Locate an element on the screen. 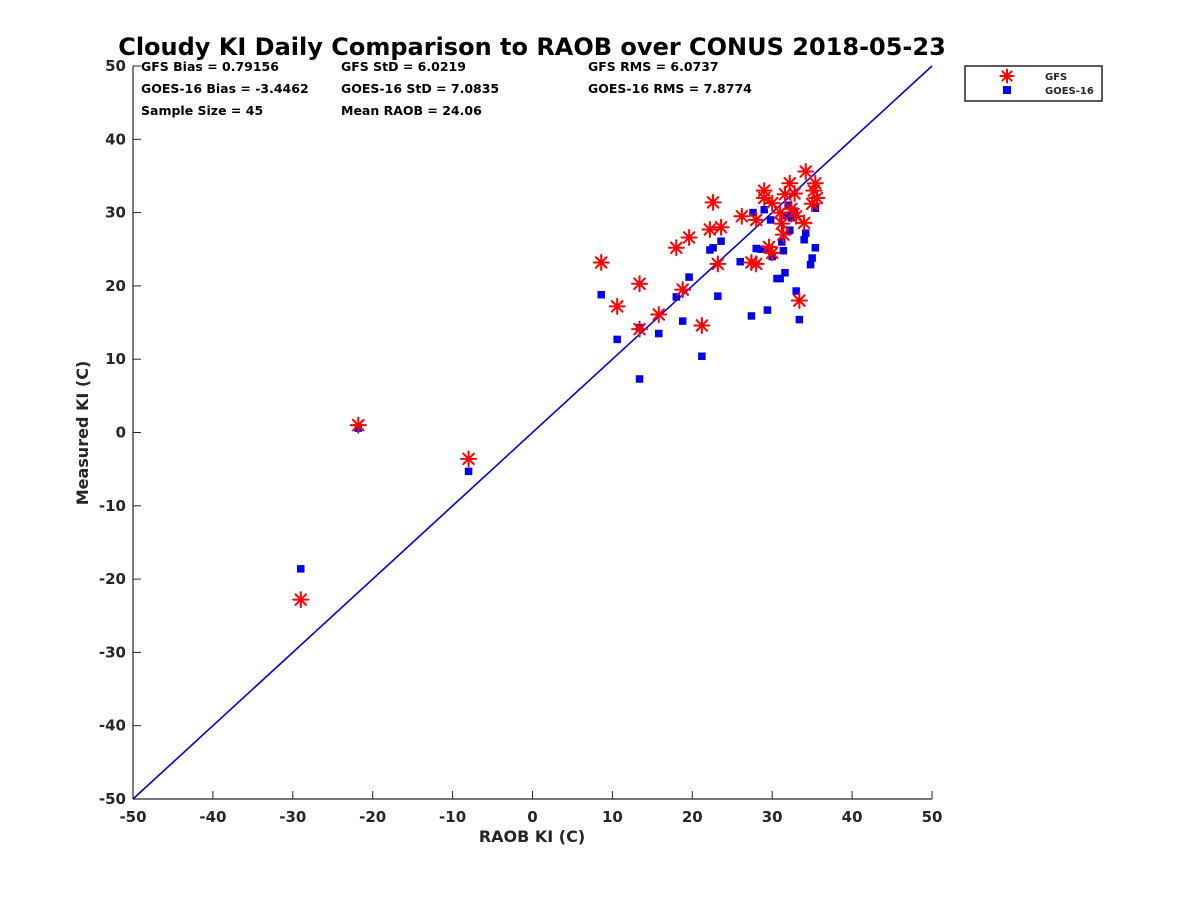 This screenshot has height=904, width=1200. stat-label: GFS RMS = 6.0737 is located at coordinates (653, 66).